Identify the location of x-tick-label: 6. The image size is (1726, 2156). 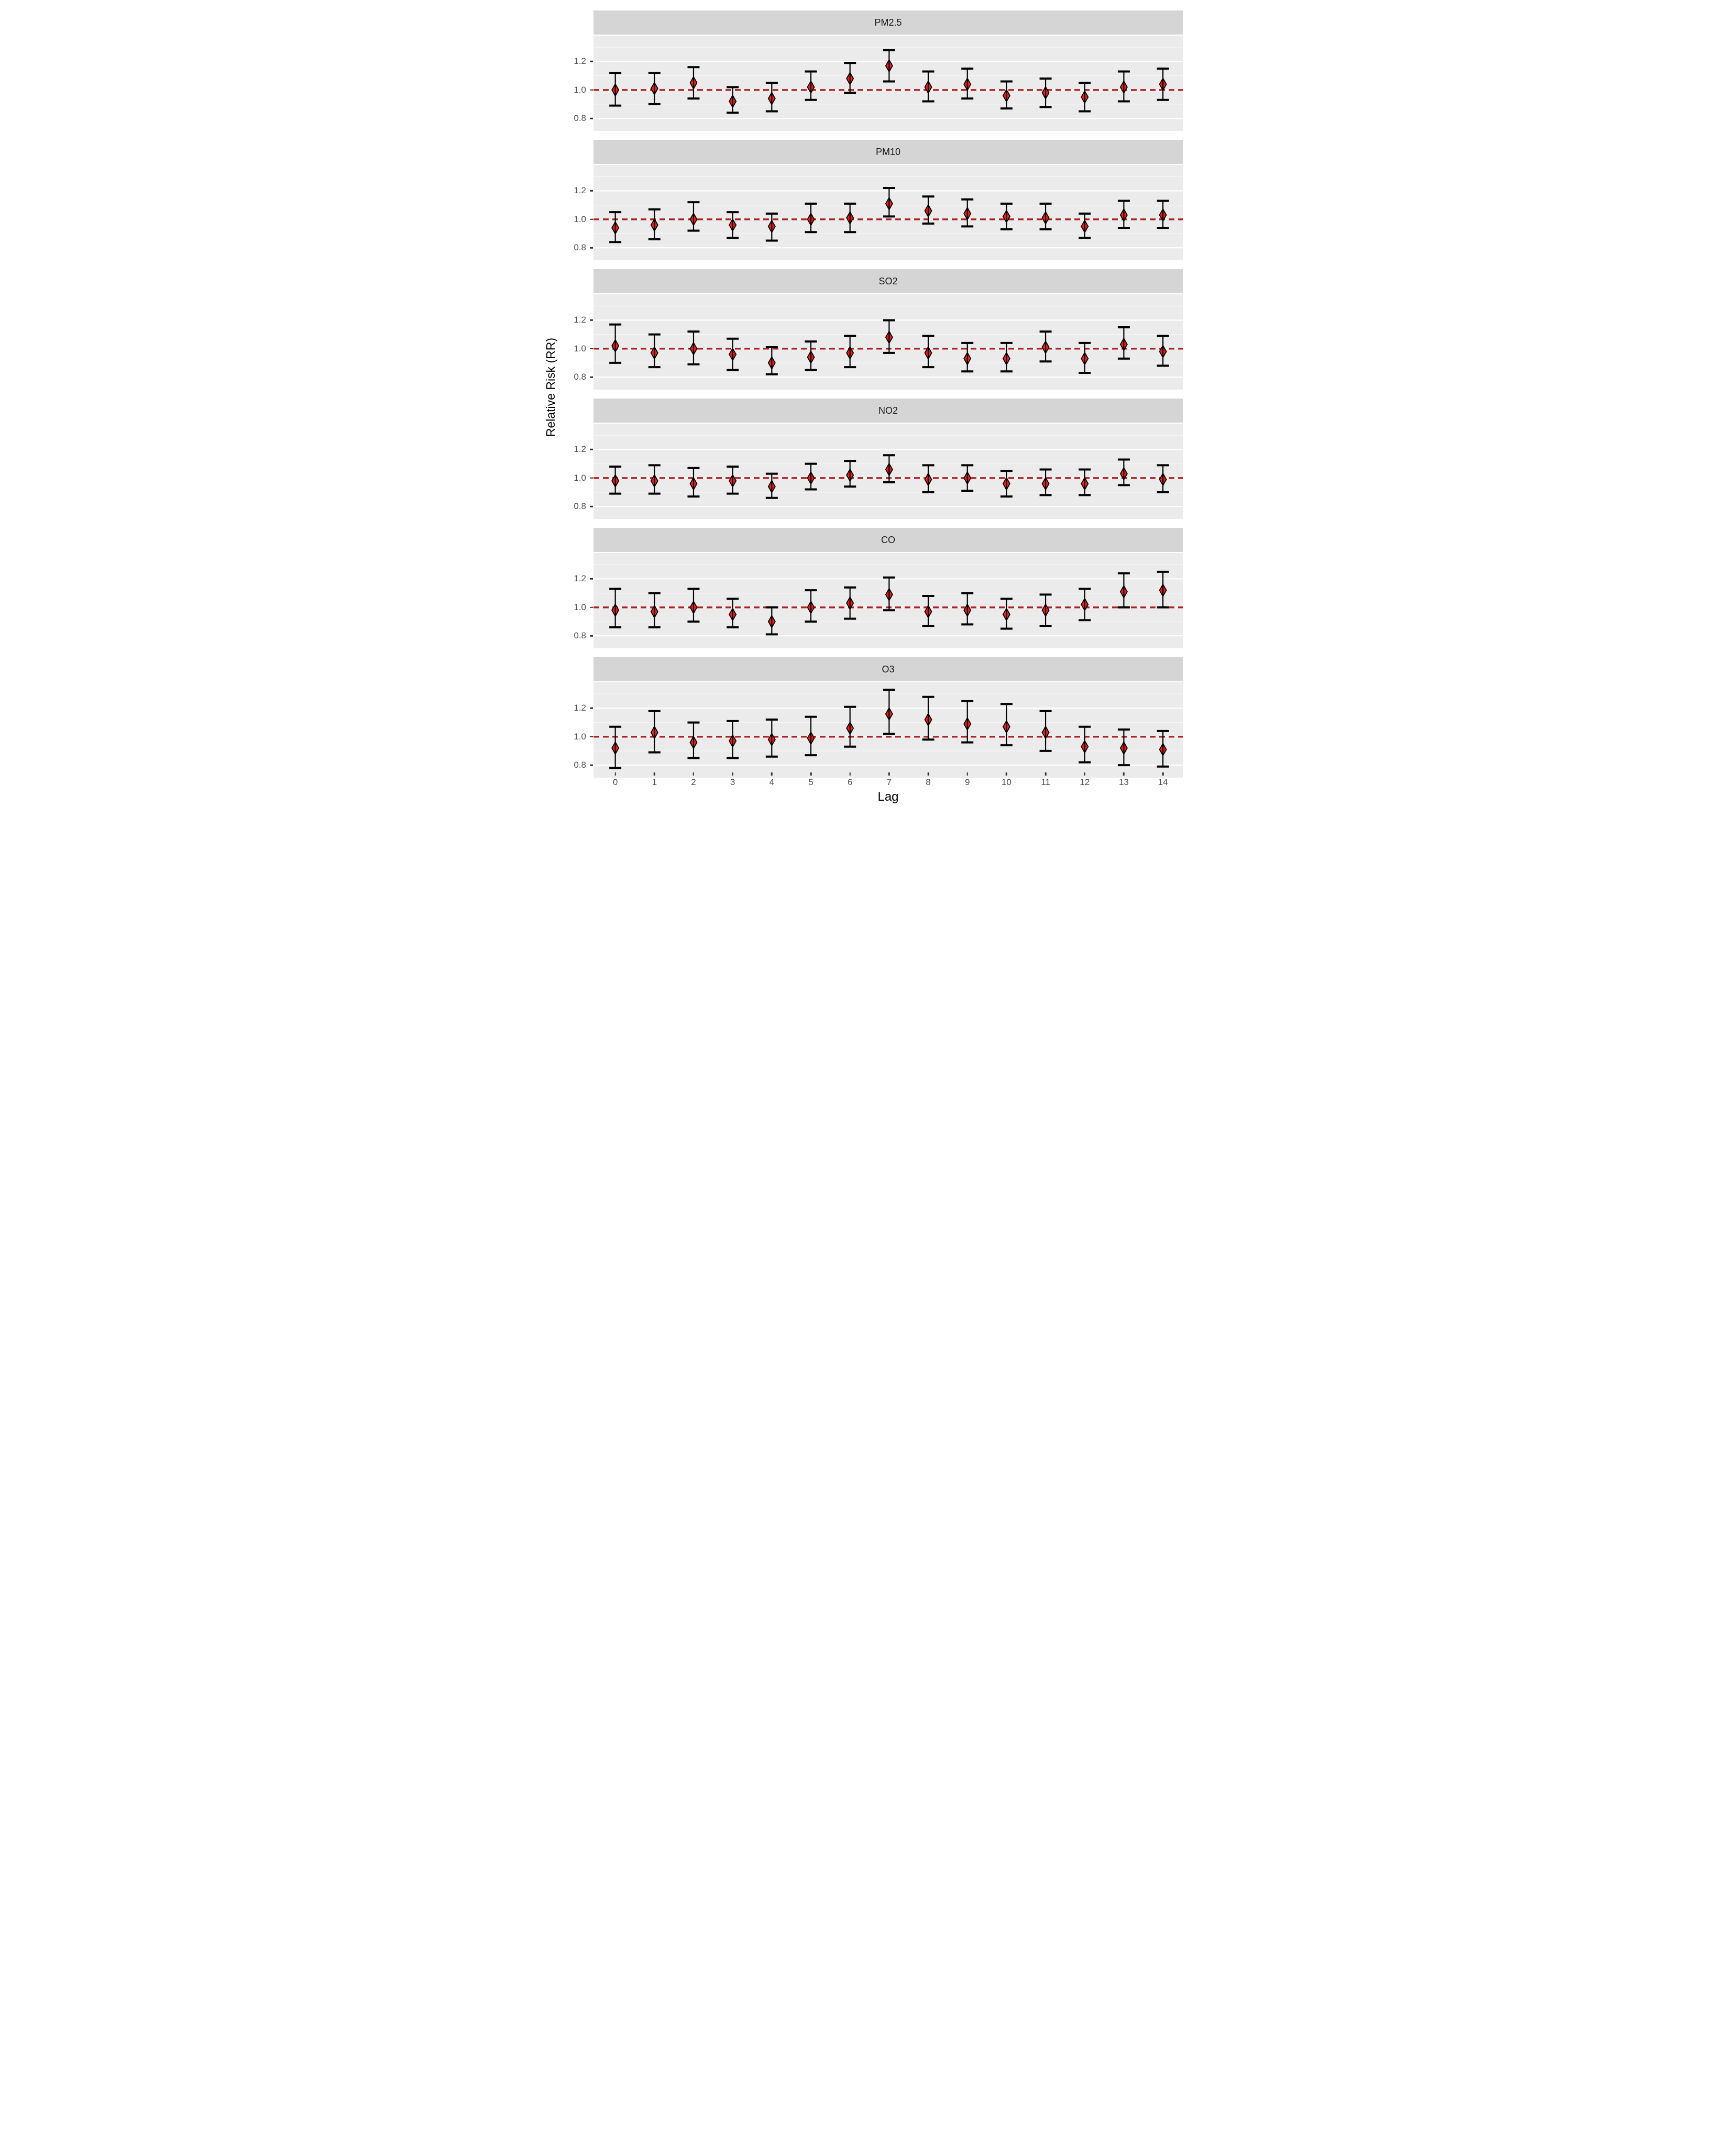
(850, 782).